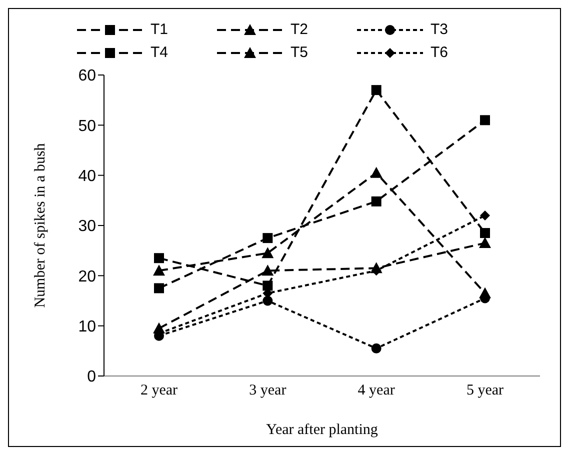  Describe the element at coordinates (87, 277) in the screenshot. I see `y-tick-label: 20` at that location.